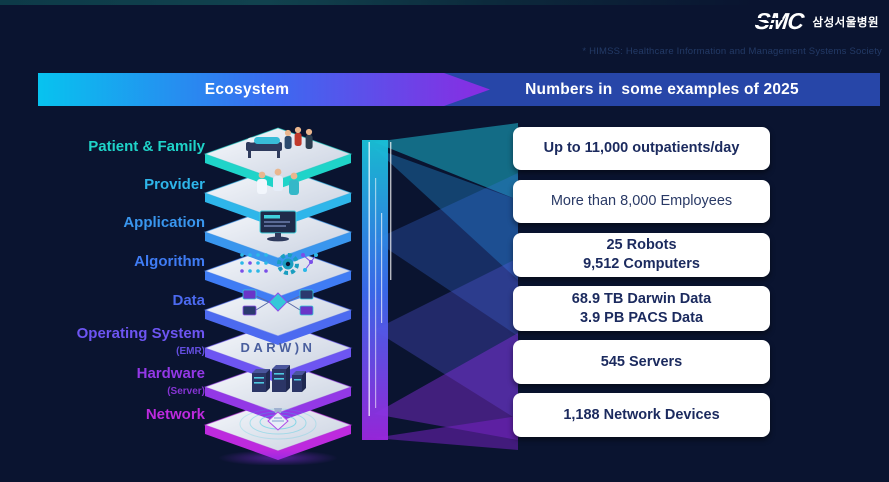  I want to click on label-operating-system: Operating System (EMR), so click(140, 341).